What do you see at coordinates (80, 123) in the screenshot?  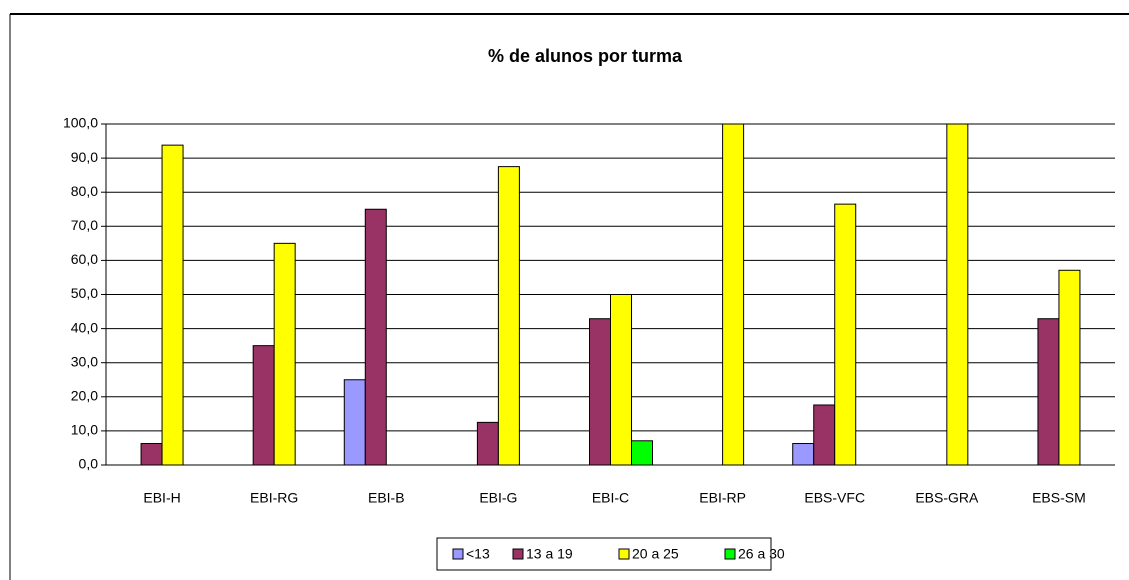 I see `y-tick-label: 100,0` at bounding box center [80, 123].